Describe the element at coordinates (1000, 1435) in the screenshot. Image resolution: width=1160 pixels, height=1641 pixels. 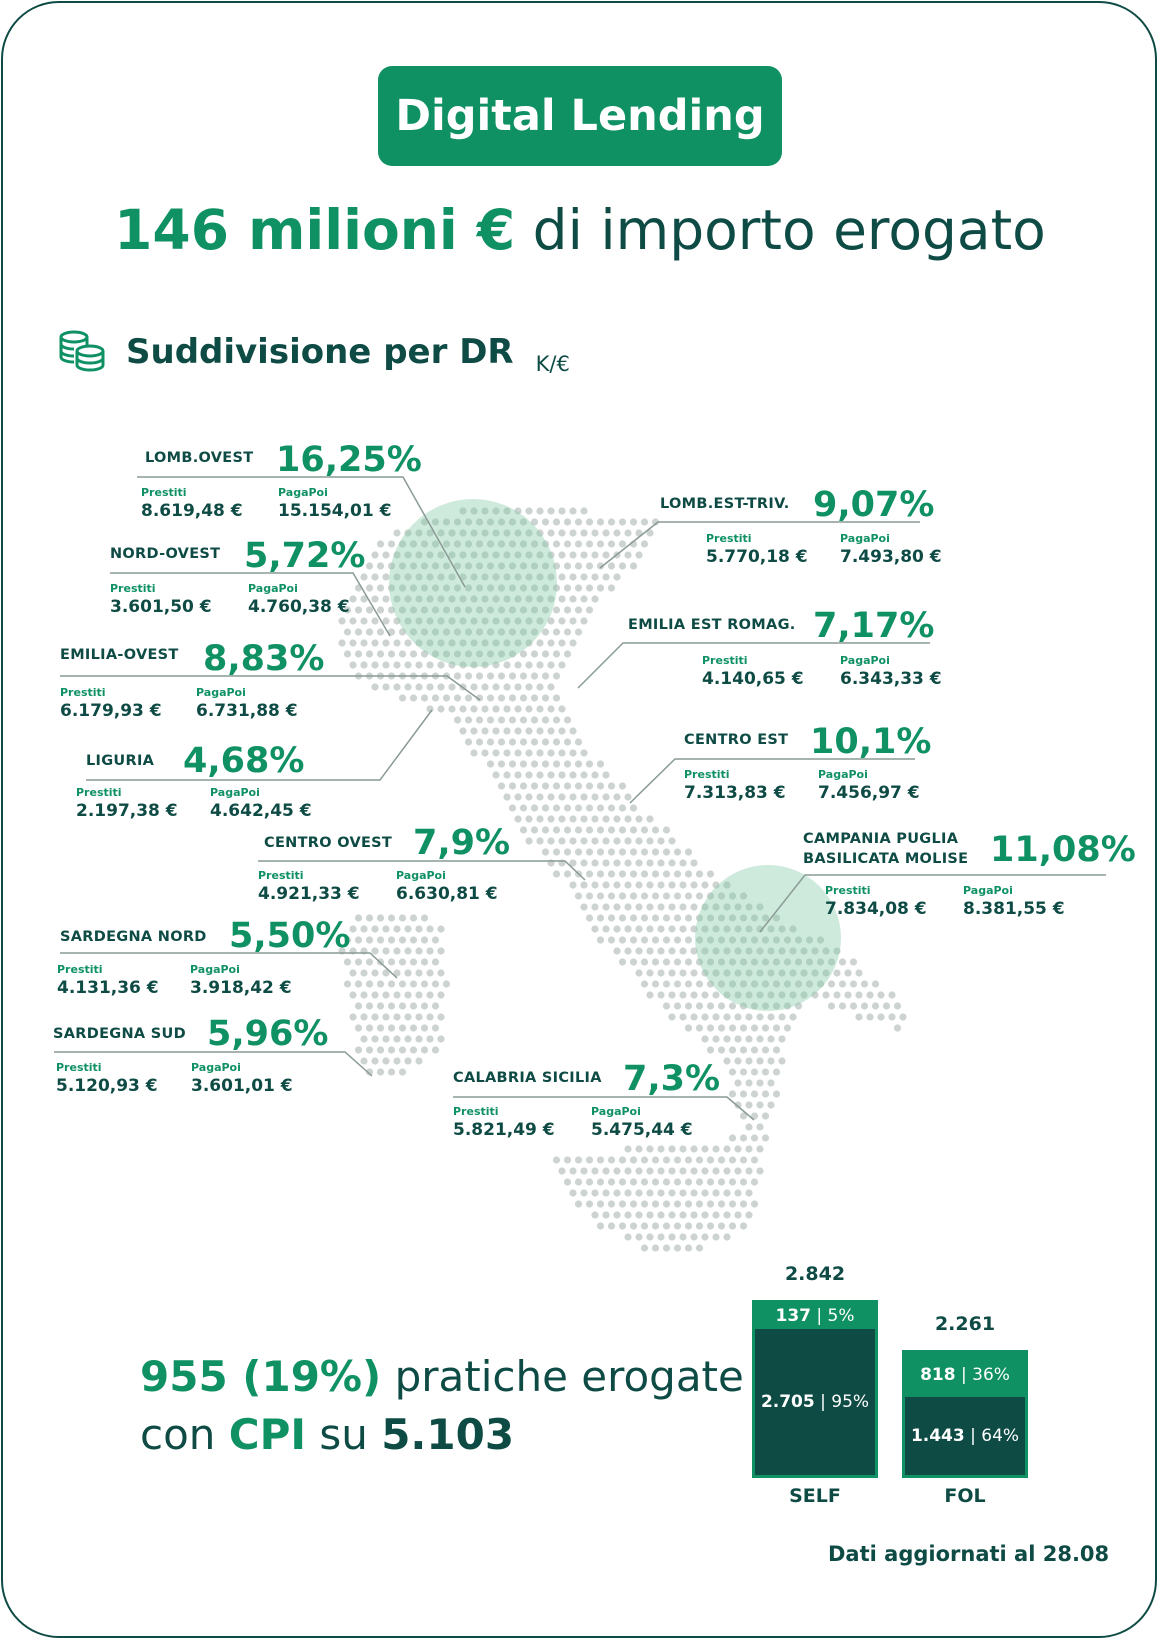
I see `segment-bottom-pct: 64%` at that location.